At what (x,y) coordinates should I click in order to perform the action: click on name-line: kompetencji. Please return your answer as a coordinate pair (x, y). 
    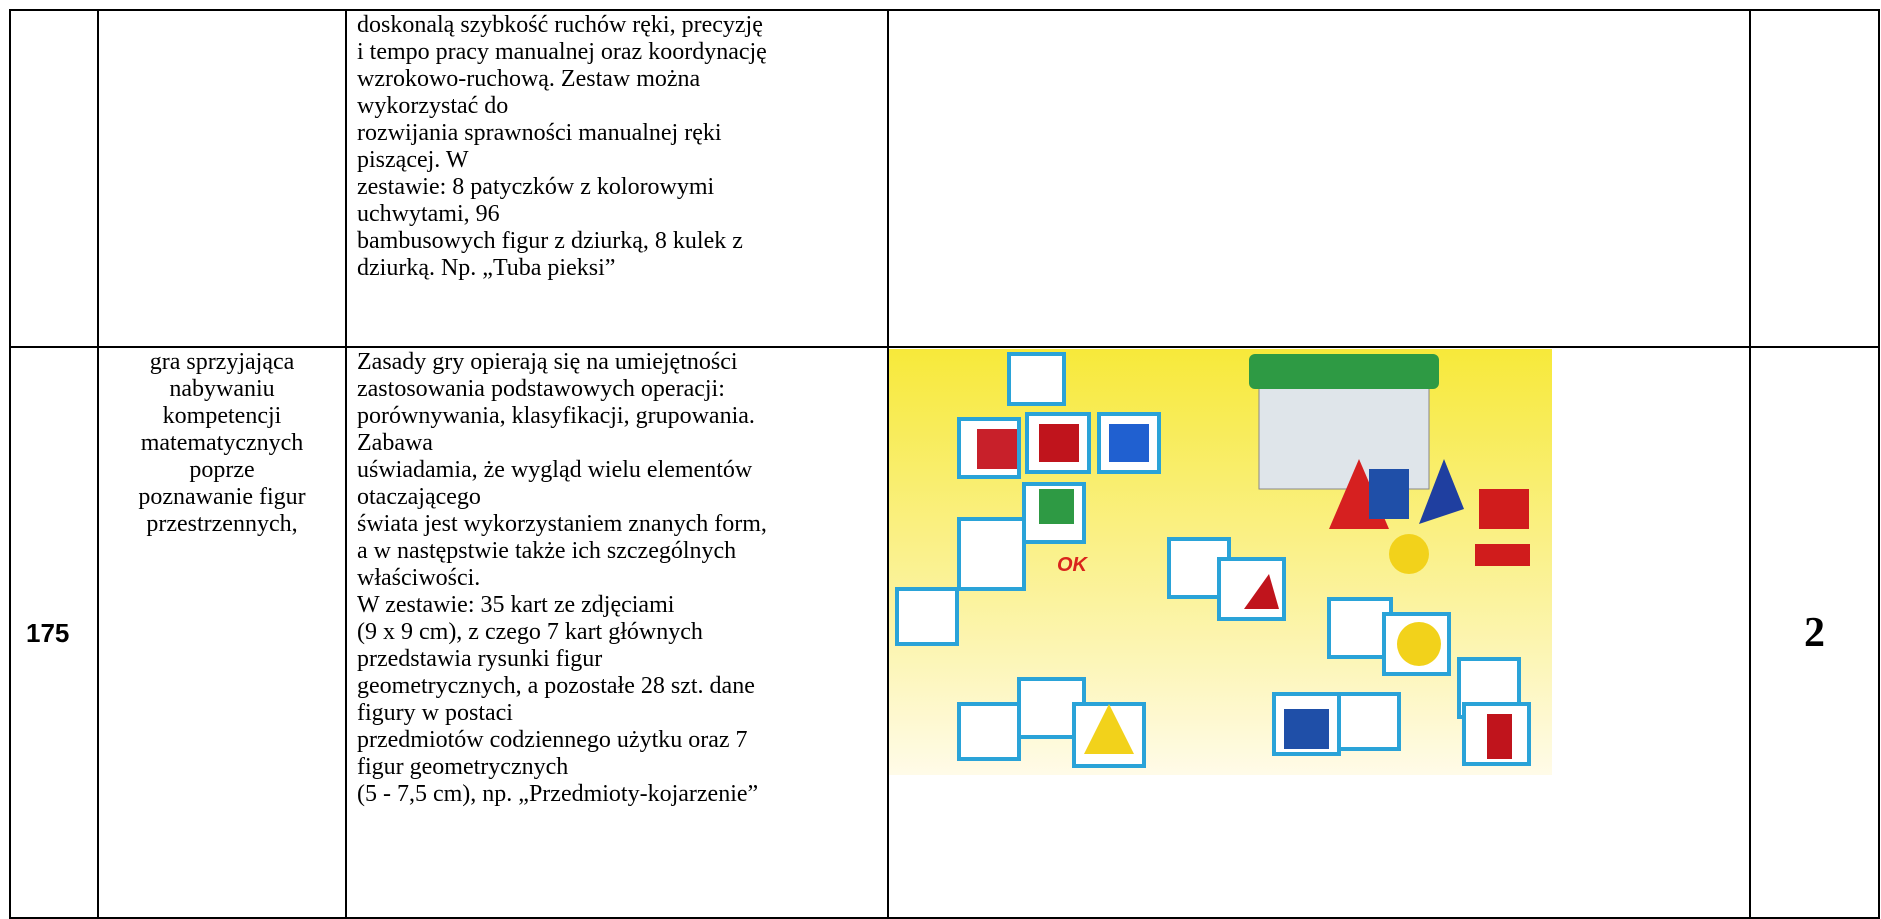
    Looking at the image, I should click on (222, 416).